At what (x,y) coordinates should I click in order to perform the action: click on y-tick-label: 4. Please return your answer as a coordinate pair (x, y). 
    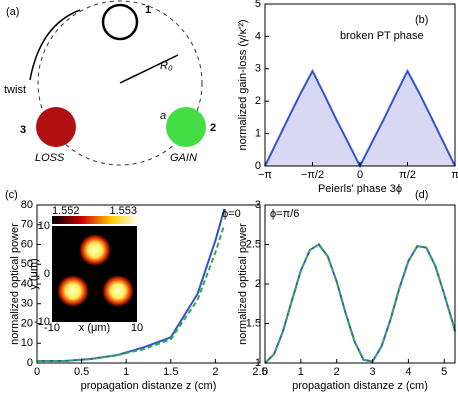
    Looking at the image, I should click on (258, 36).